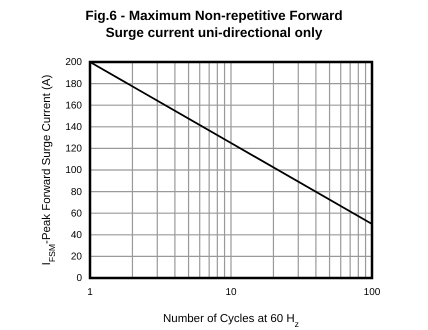 The height and width of the screenshot is (330, 428). I want to click on y-tick-label: 0, so click(79, 278).